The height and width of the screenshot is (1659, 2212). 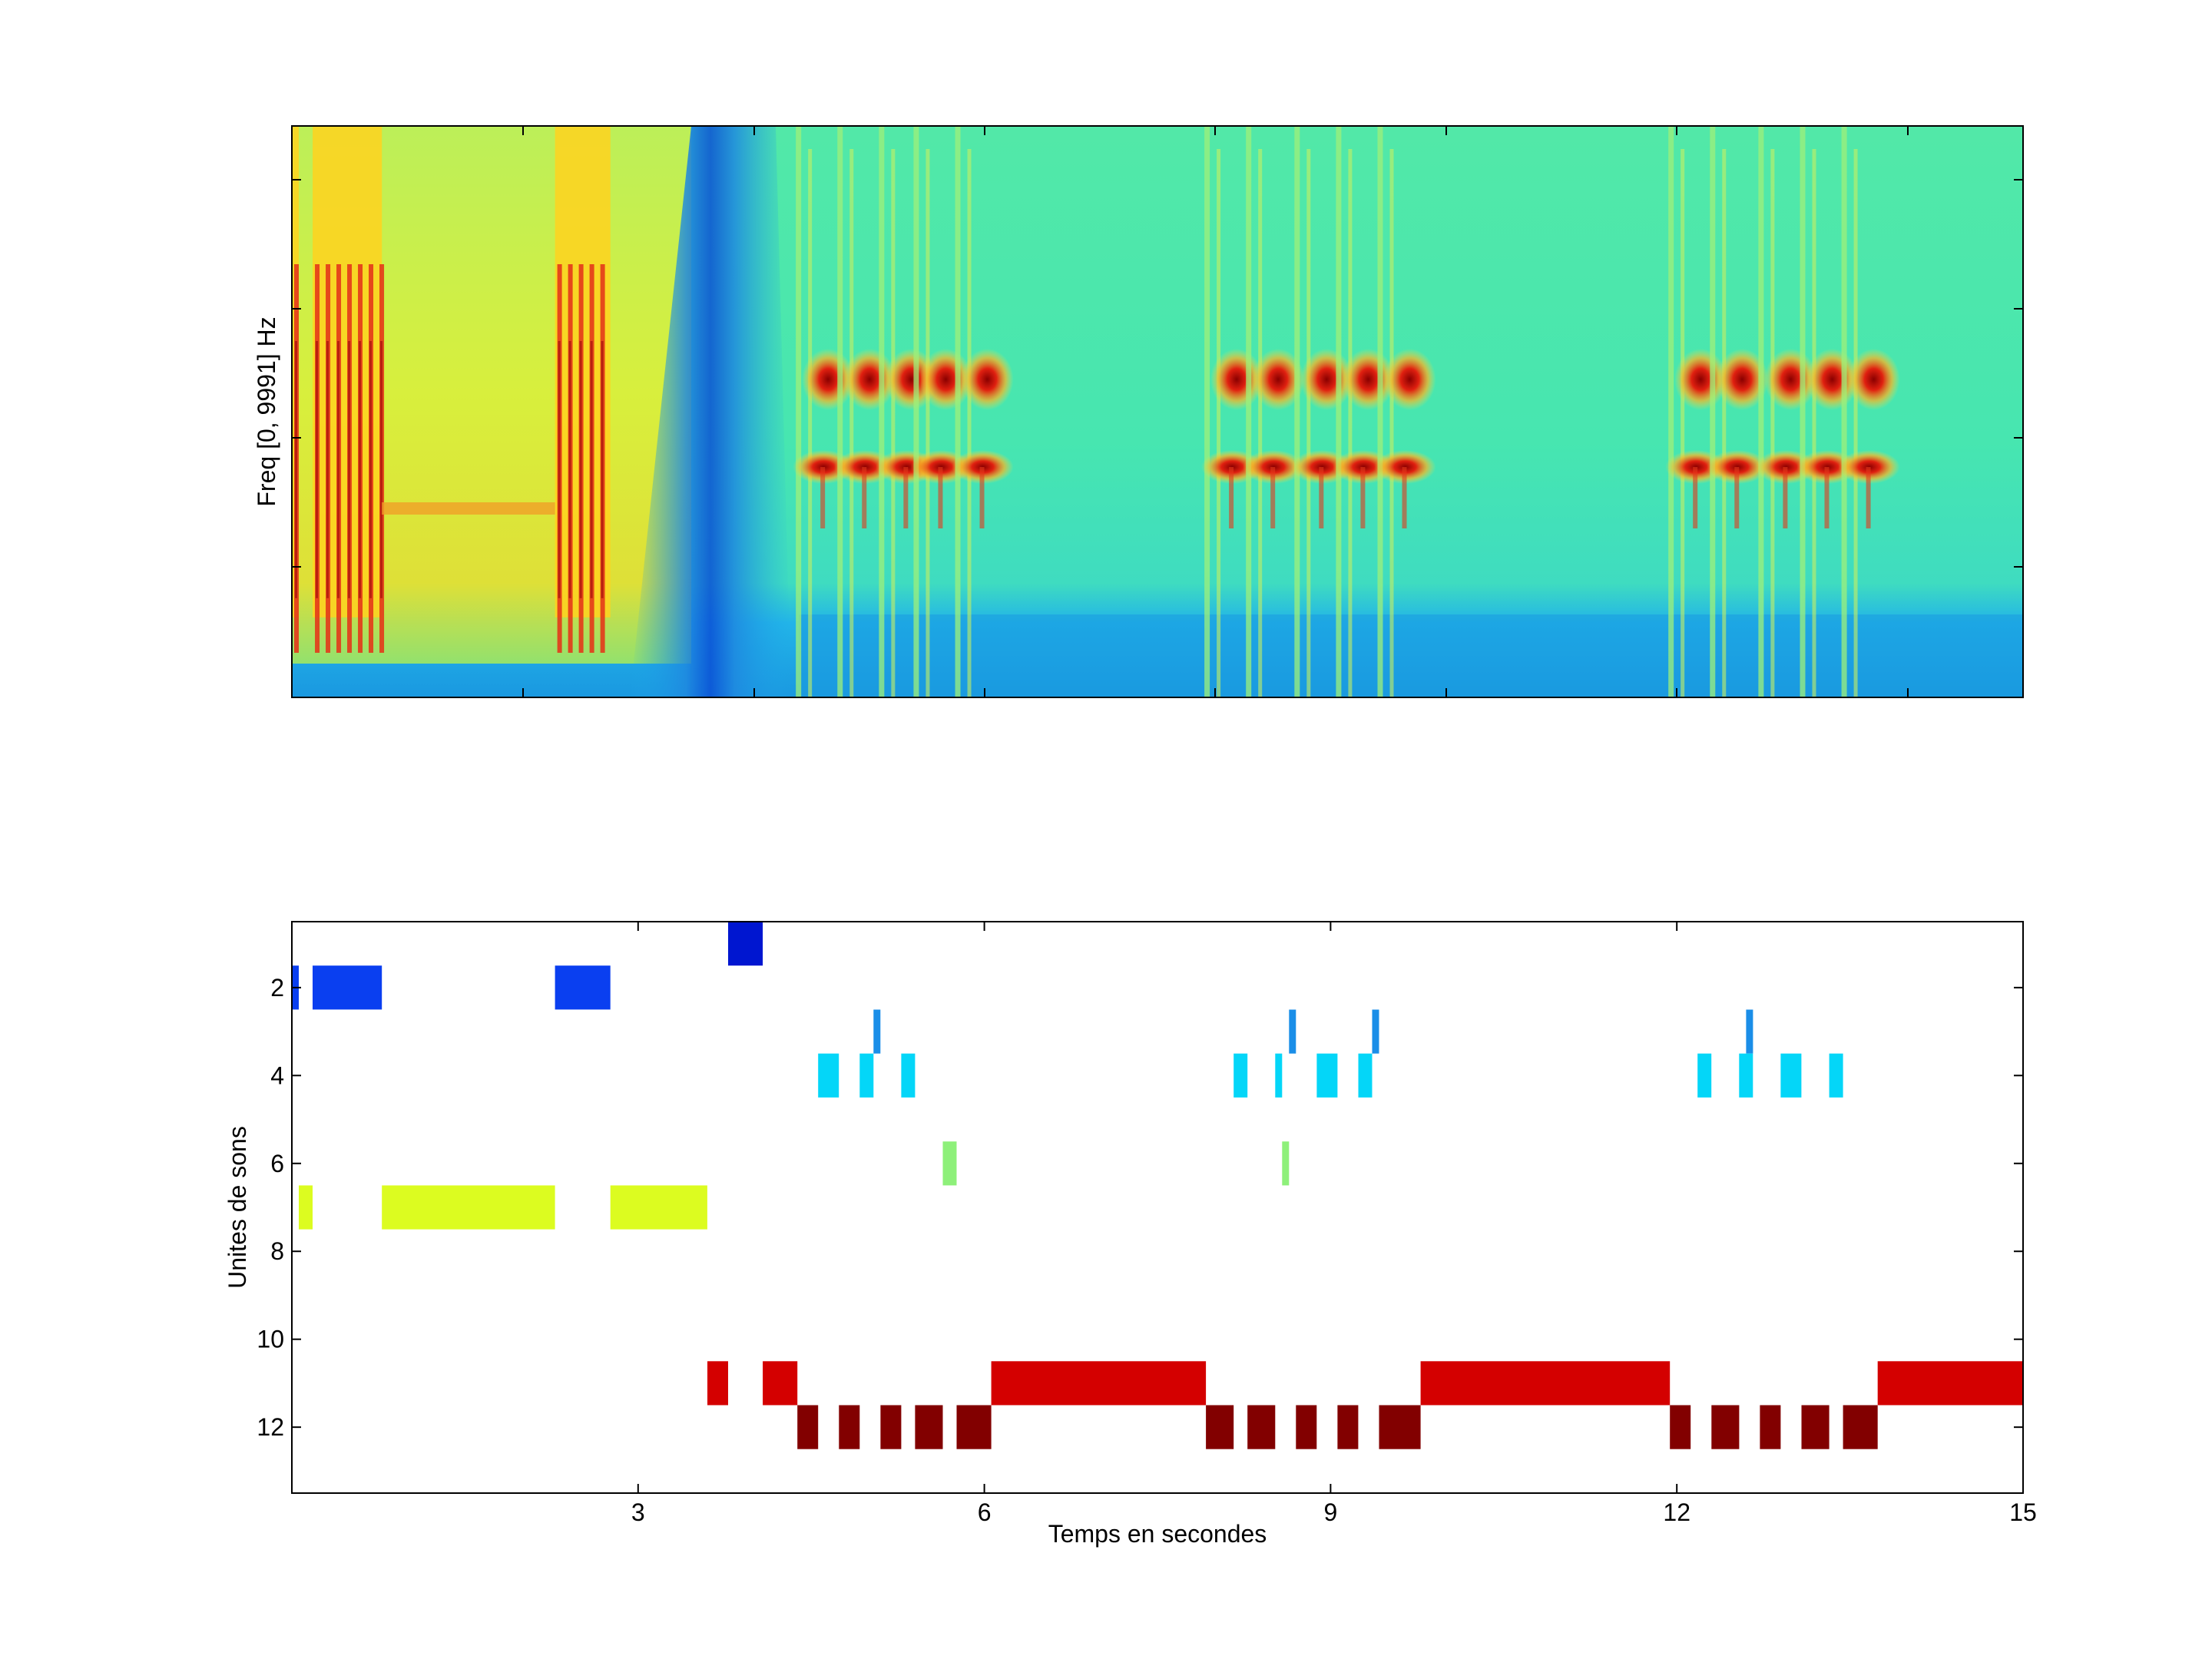 I want to click on y-tick-label-2: 6, so click(x=277, y=1163).